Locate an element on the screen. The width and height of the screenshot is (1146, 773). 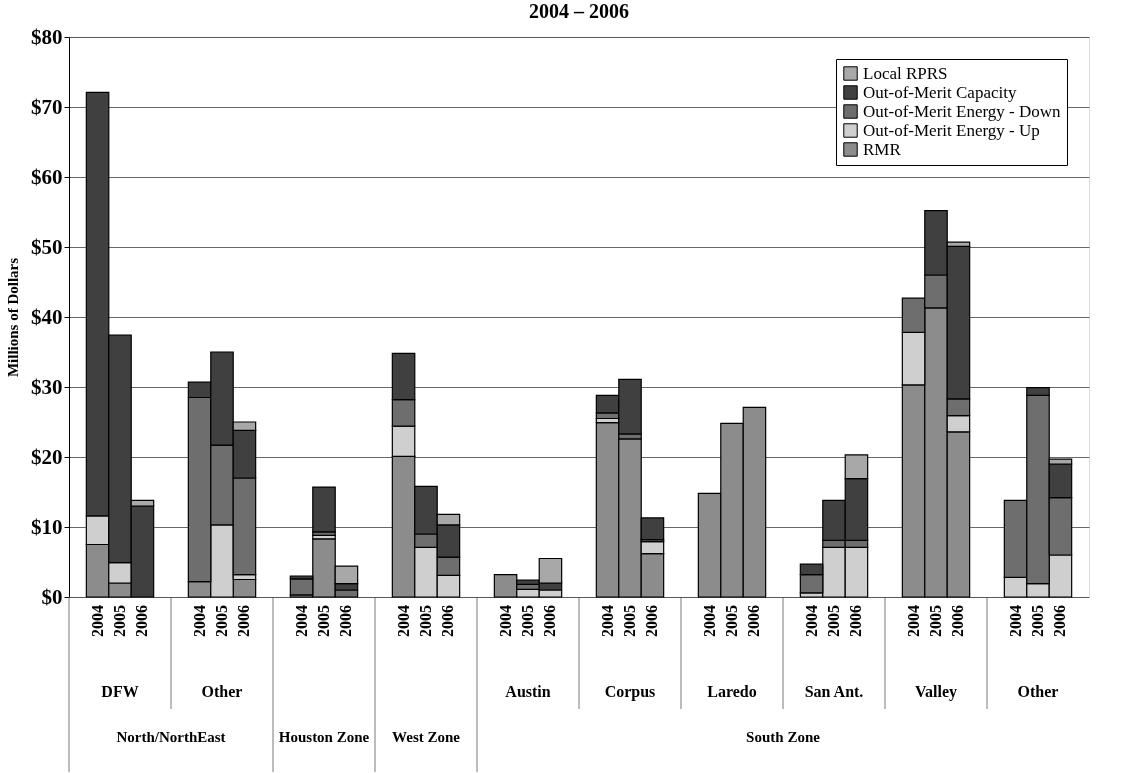
text: Valley is located at coordinates (936, 692).